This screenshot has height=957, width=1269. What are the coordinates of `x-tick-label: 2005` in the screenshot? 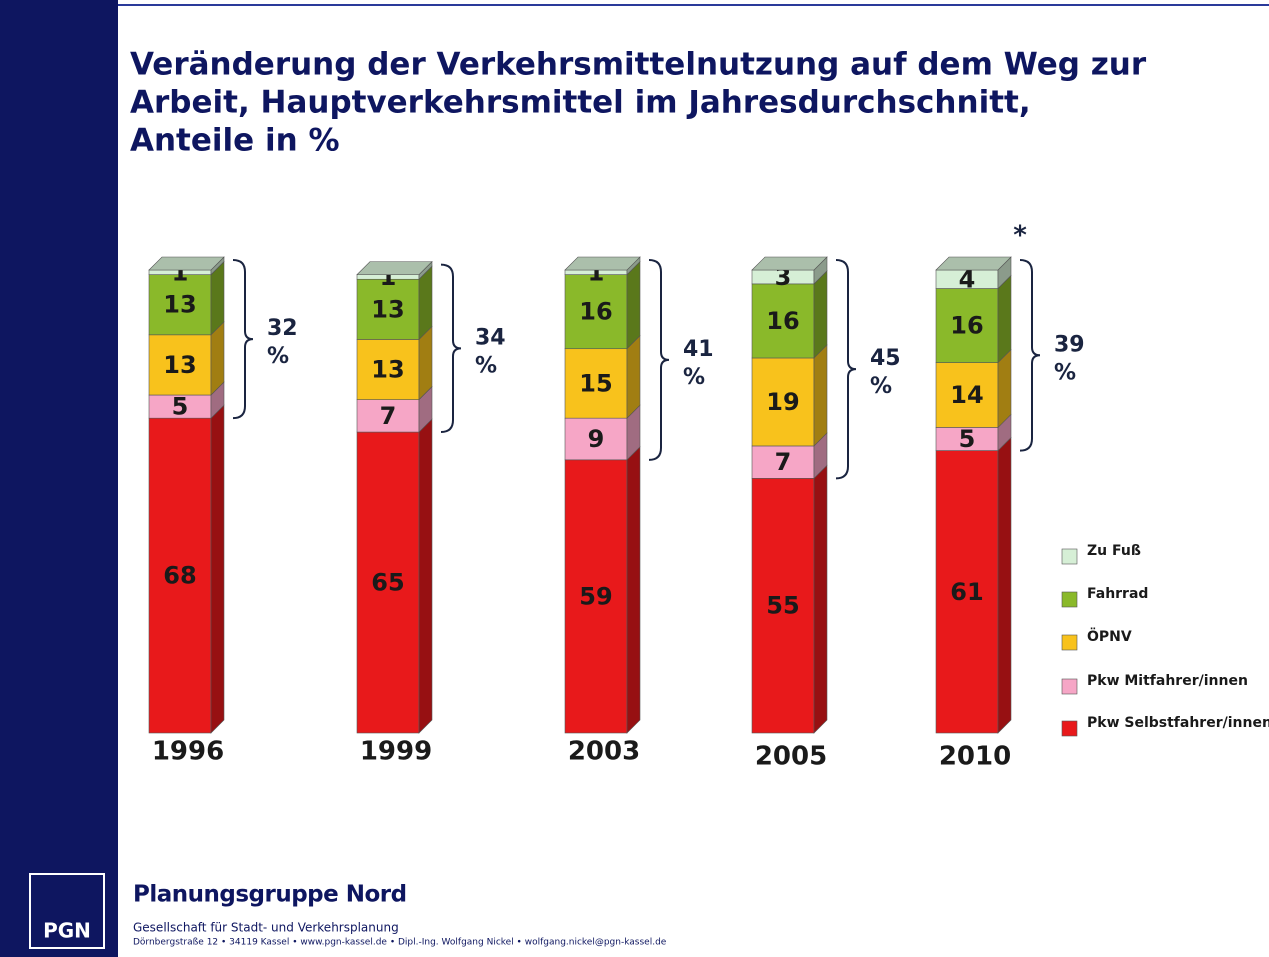 It's located at (791, 757).